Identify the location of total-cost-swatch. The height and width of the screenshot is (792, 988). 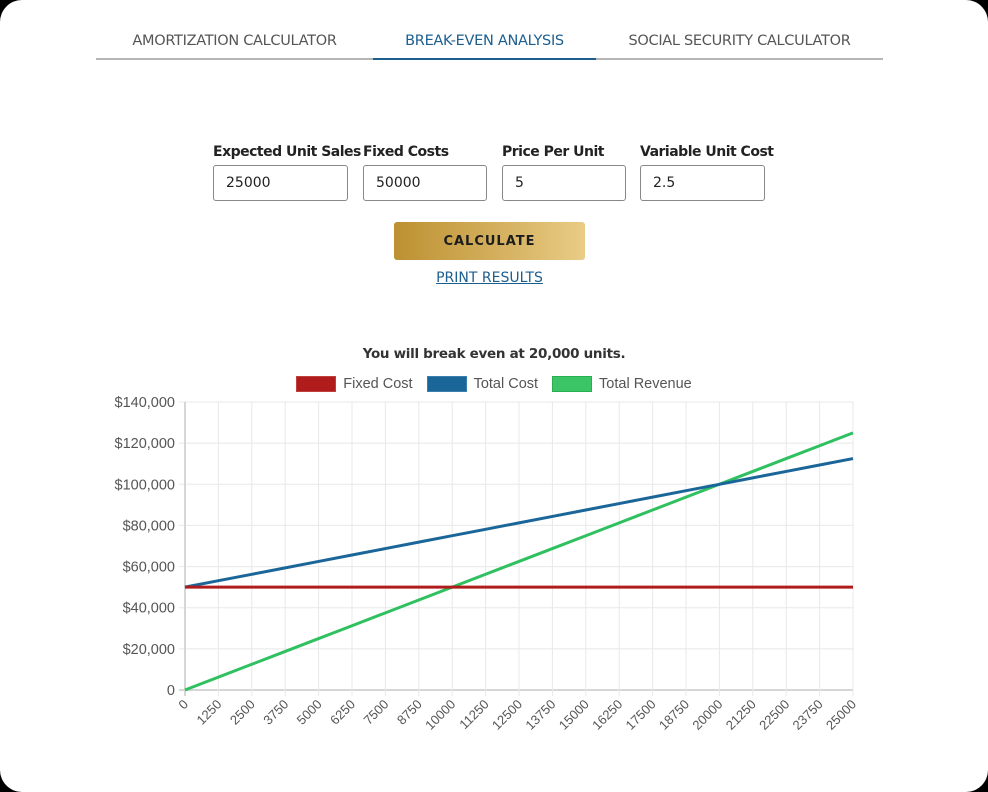
(446, 384).